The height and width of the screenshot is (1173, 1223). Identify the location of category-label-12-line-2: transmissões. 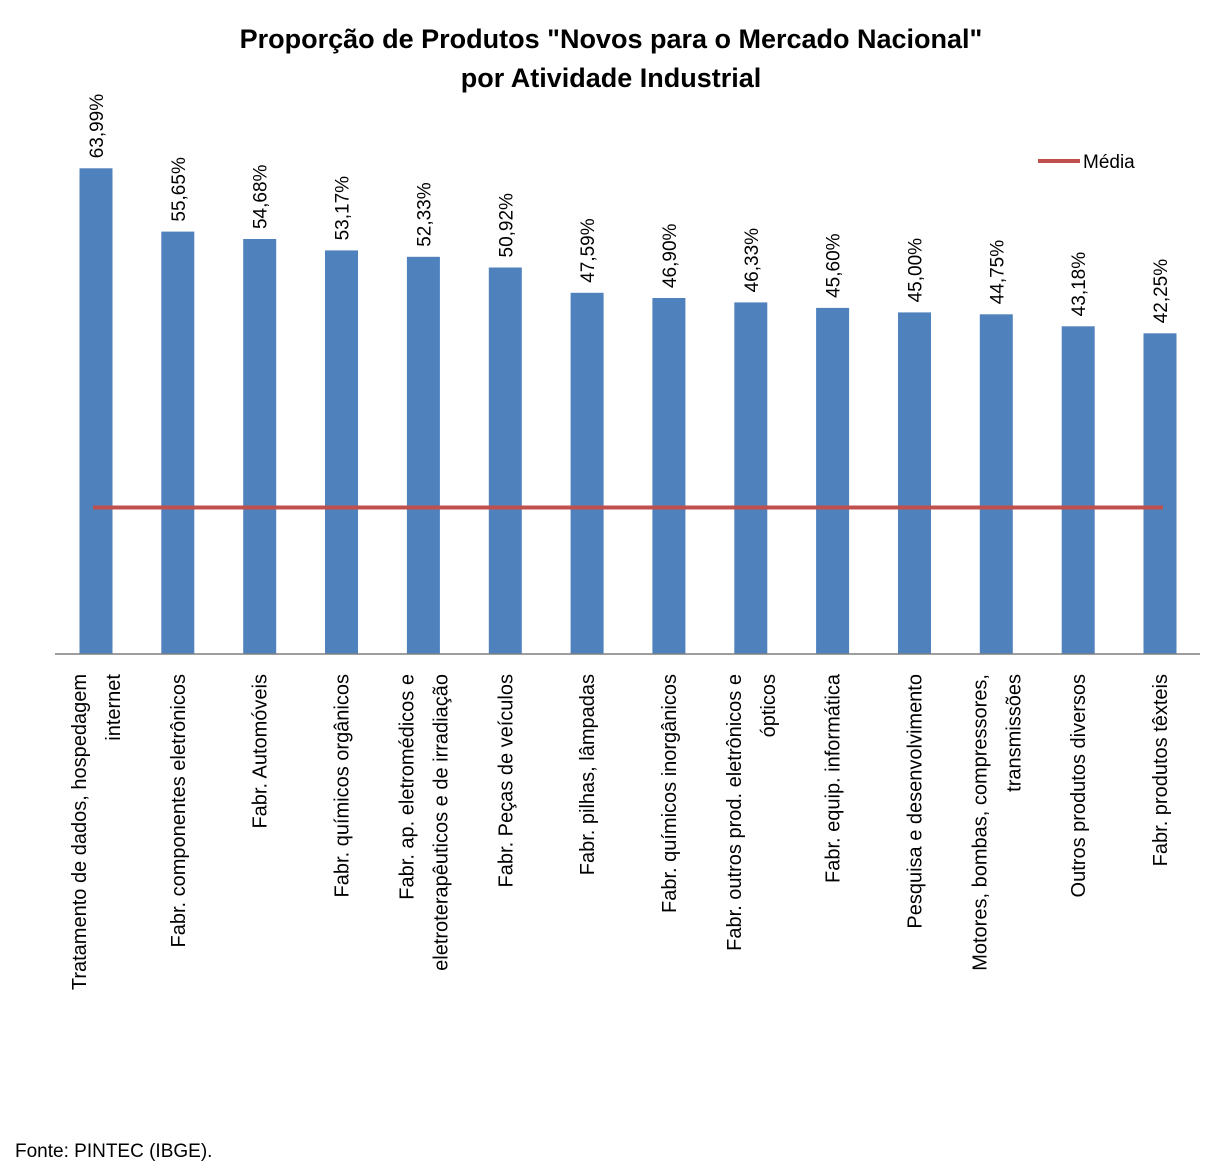
(1014, 733).